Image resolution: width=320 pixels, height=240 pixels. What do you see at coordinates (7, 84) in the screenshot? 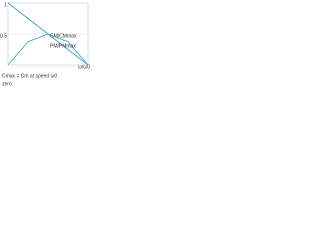
I see `caption: zero` at bounding box center [7, 84].